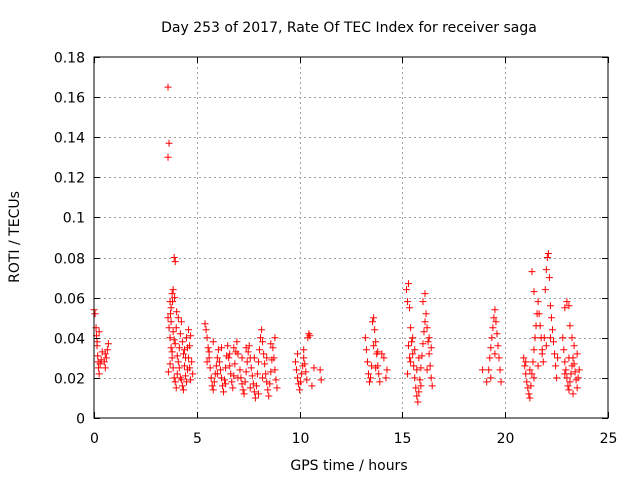 This screenshot has width=640, height=480. I want to click on x-tick-label: 0, so click(94, 439).